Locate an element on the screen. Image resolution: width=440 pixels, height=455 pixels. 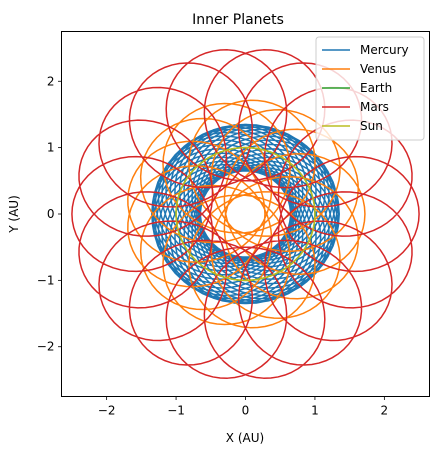
x-tick-label: −2 is located at coordinates (107, 411).